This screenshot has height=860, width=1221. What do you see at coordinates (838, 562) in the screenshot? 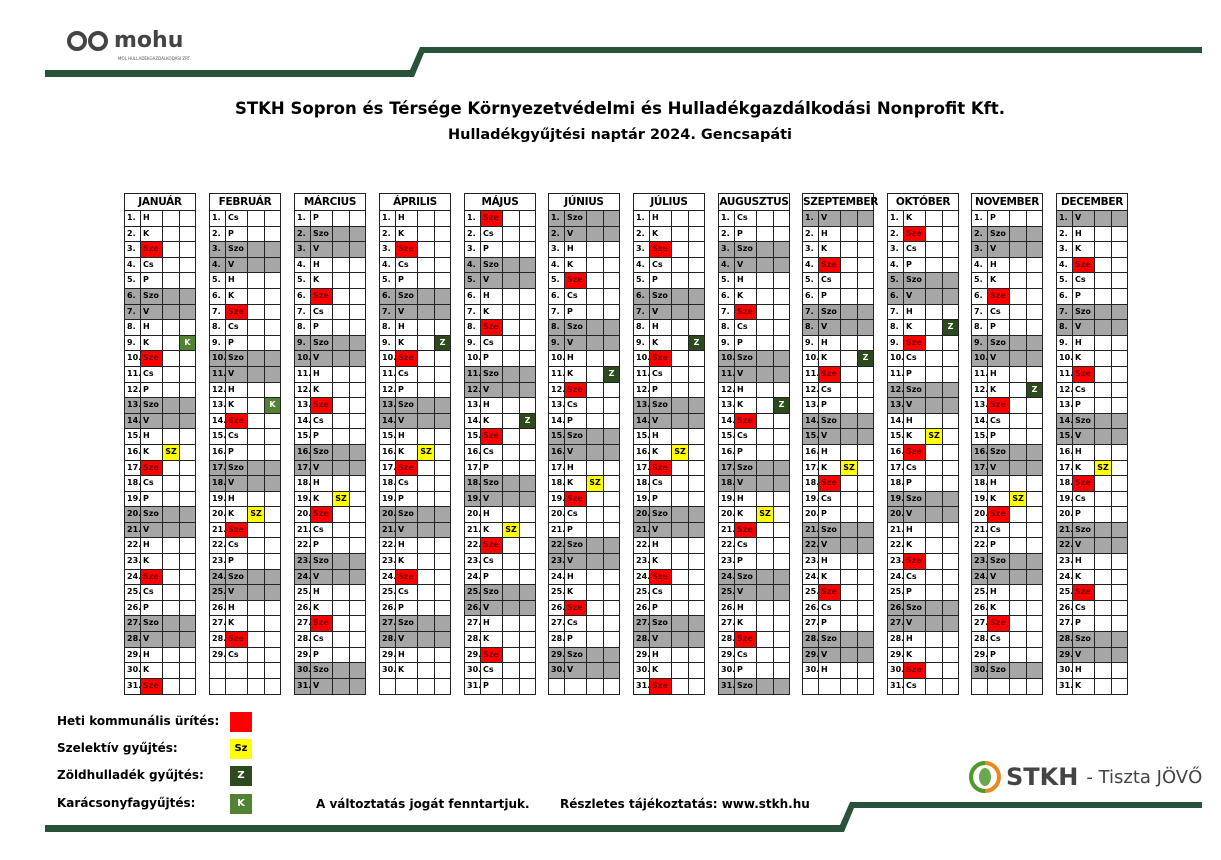
I see `day-row: 23. H` at bounding box center [838, 562].